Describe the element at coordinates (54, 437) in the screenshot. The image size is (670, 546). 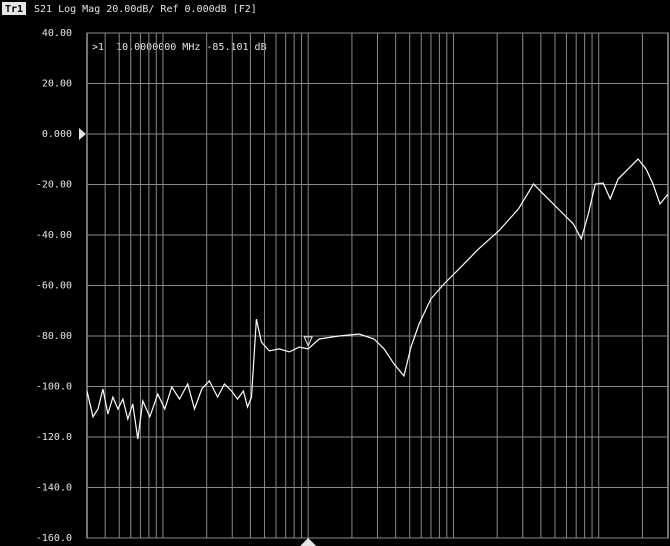
I see `y-tick-label: -120.0` at that location.